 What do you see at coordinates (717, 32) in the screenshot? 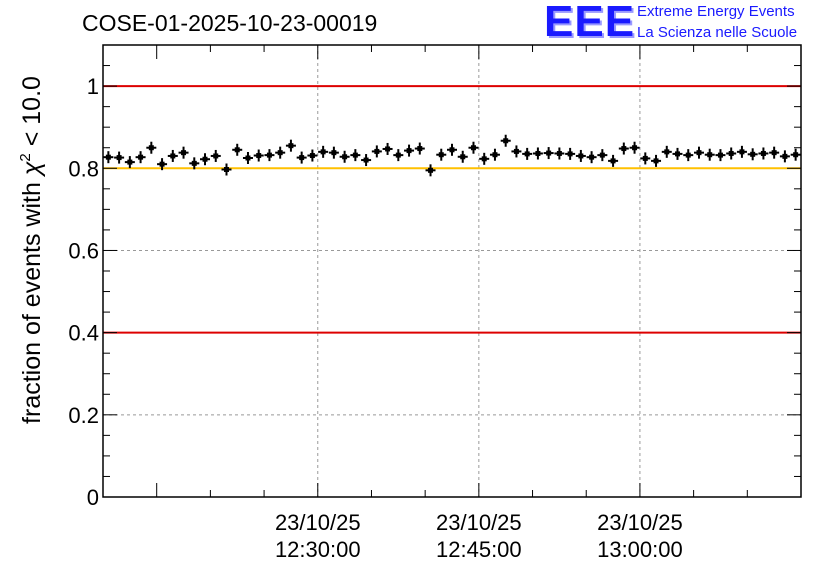
I see `logo-subtitle-2: La Scienza nelle Scuole` at bounding box center [717, 32].